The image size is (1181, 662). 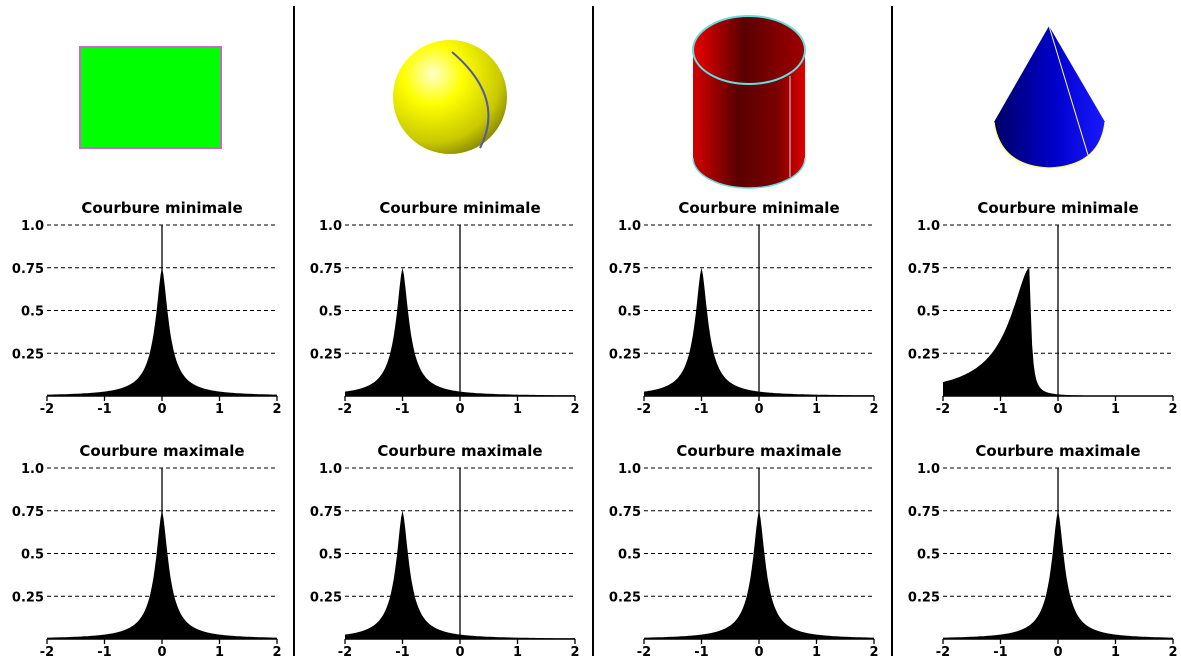 What do you see at coordinates (150, 97) in the screenshot?
I see `rectangle-icon` at bounding box center [150, 97].